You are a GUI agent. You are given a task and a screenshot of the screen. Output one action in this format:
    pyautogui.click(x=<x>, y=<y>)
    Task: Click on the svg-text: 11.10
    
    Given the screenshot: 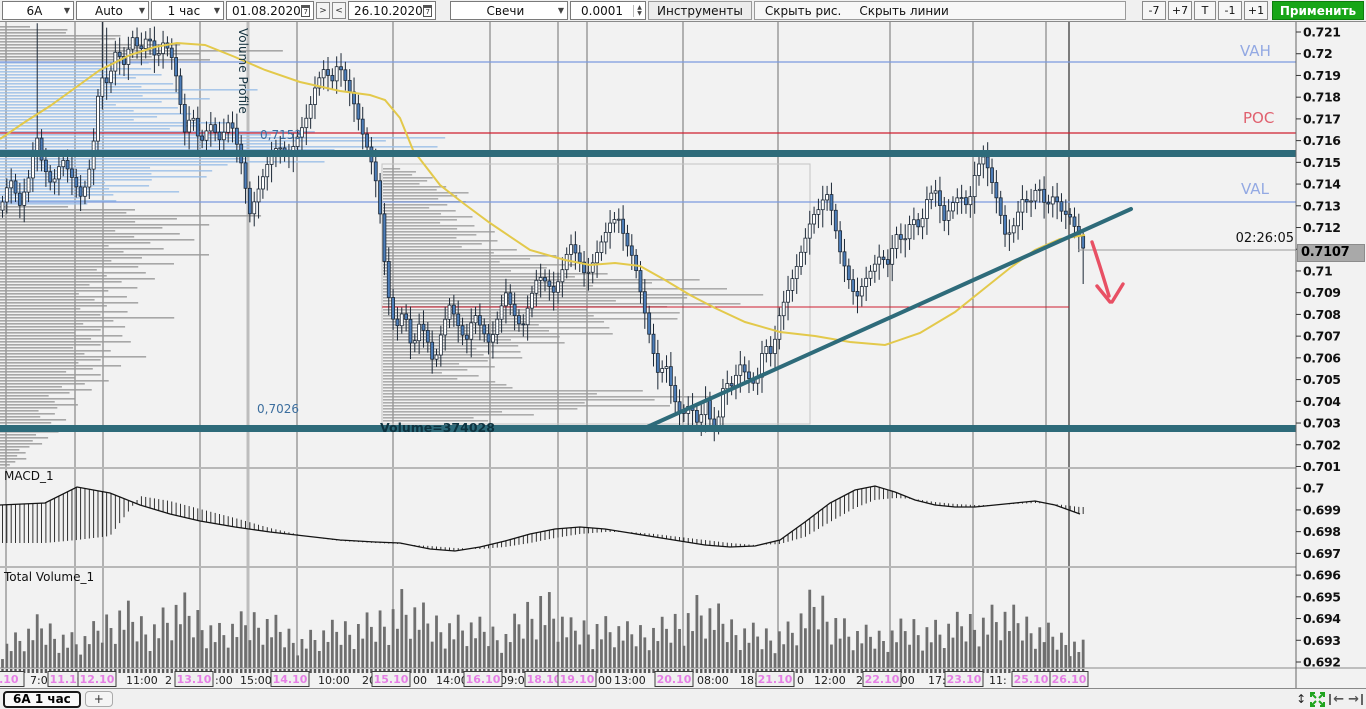 What is the action you would take?
    pyautogui.click(x=67, y=679)
    